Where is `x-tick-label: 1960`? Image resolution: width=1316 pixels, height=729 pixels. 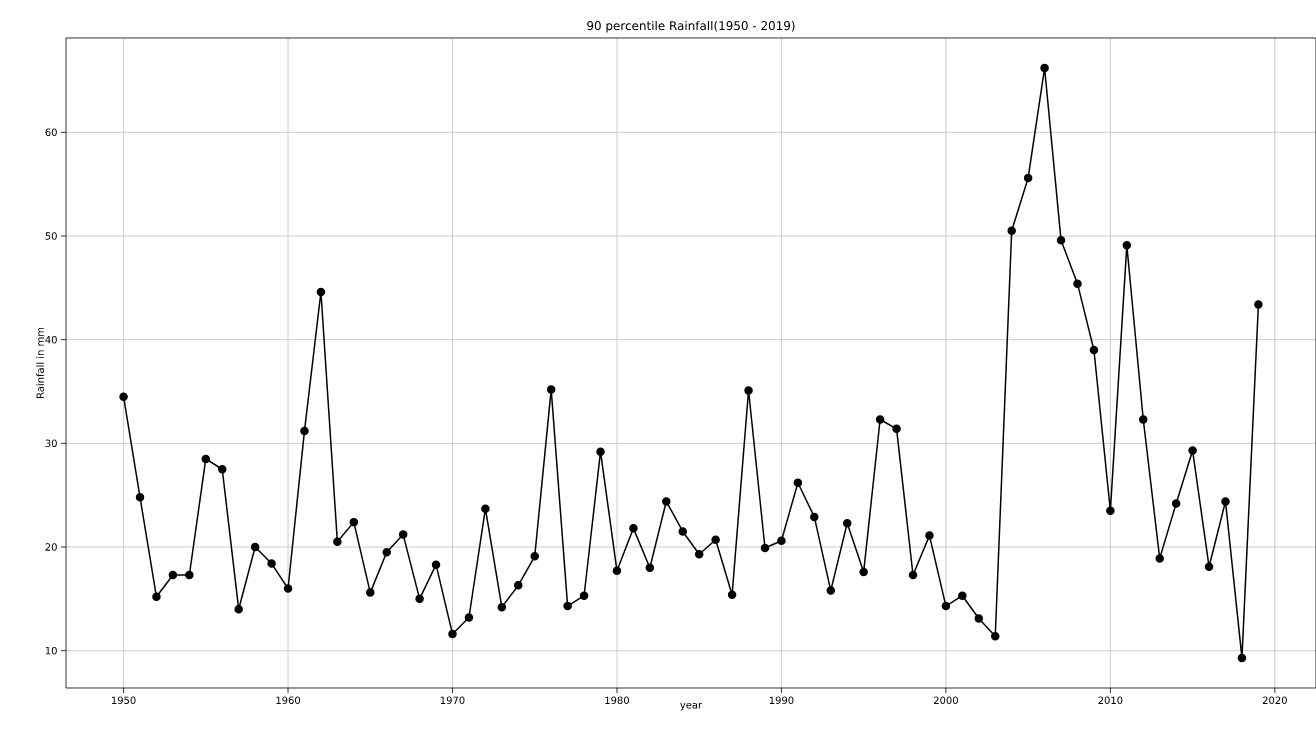
x-tick-label: 1960 is located at coordinates (288, 700).